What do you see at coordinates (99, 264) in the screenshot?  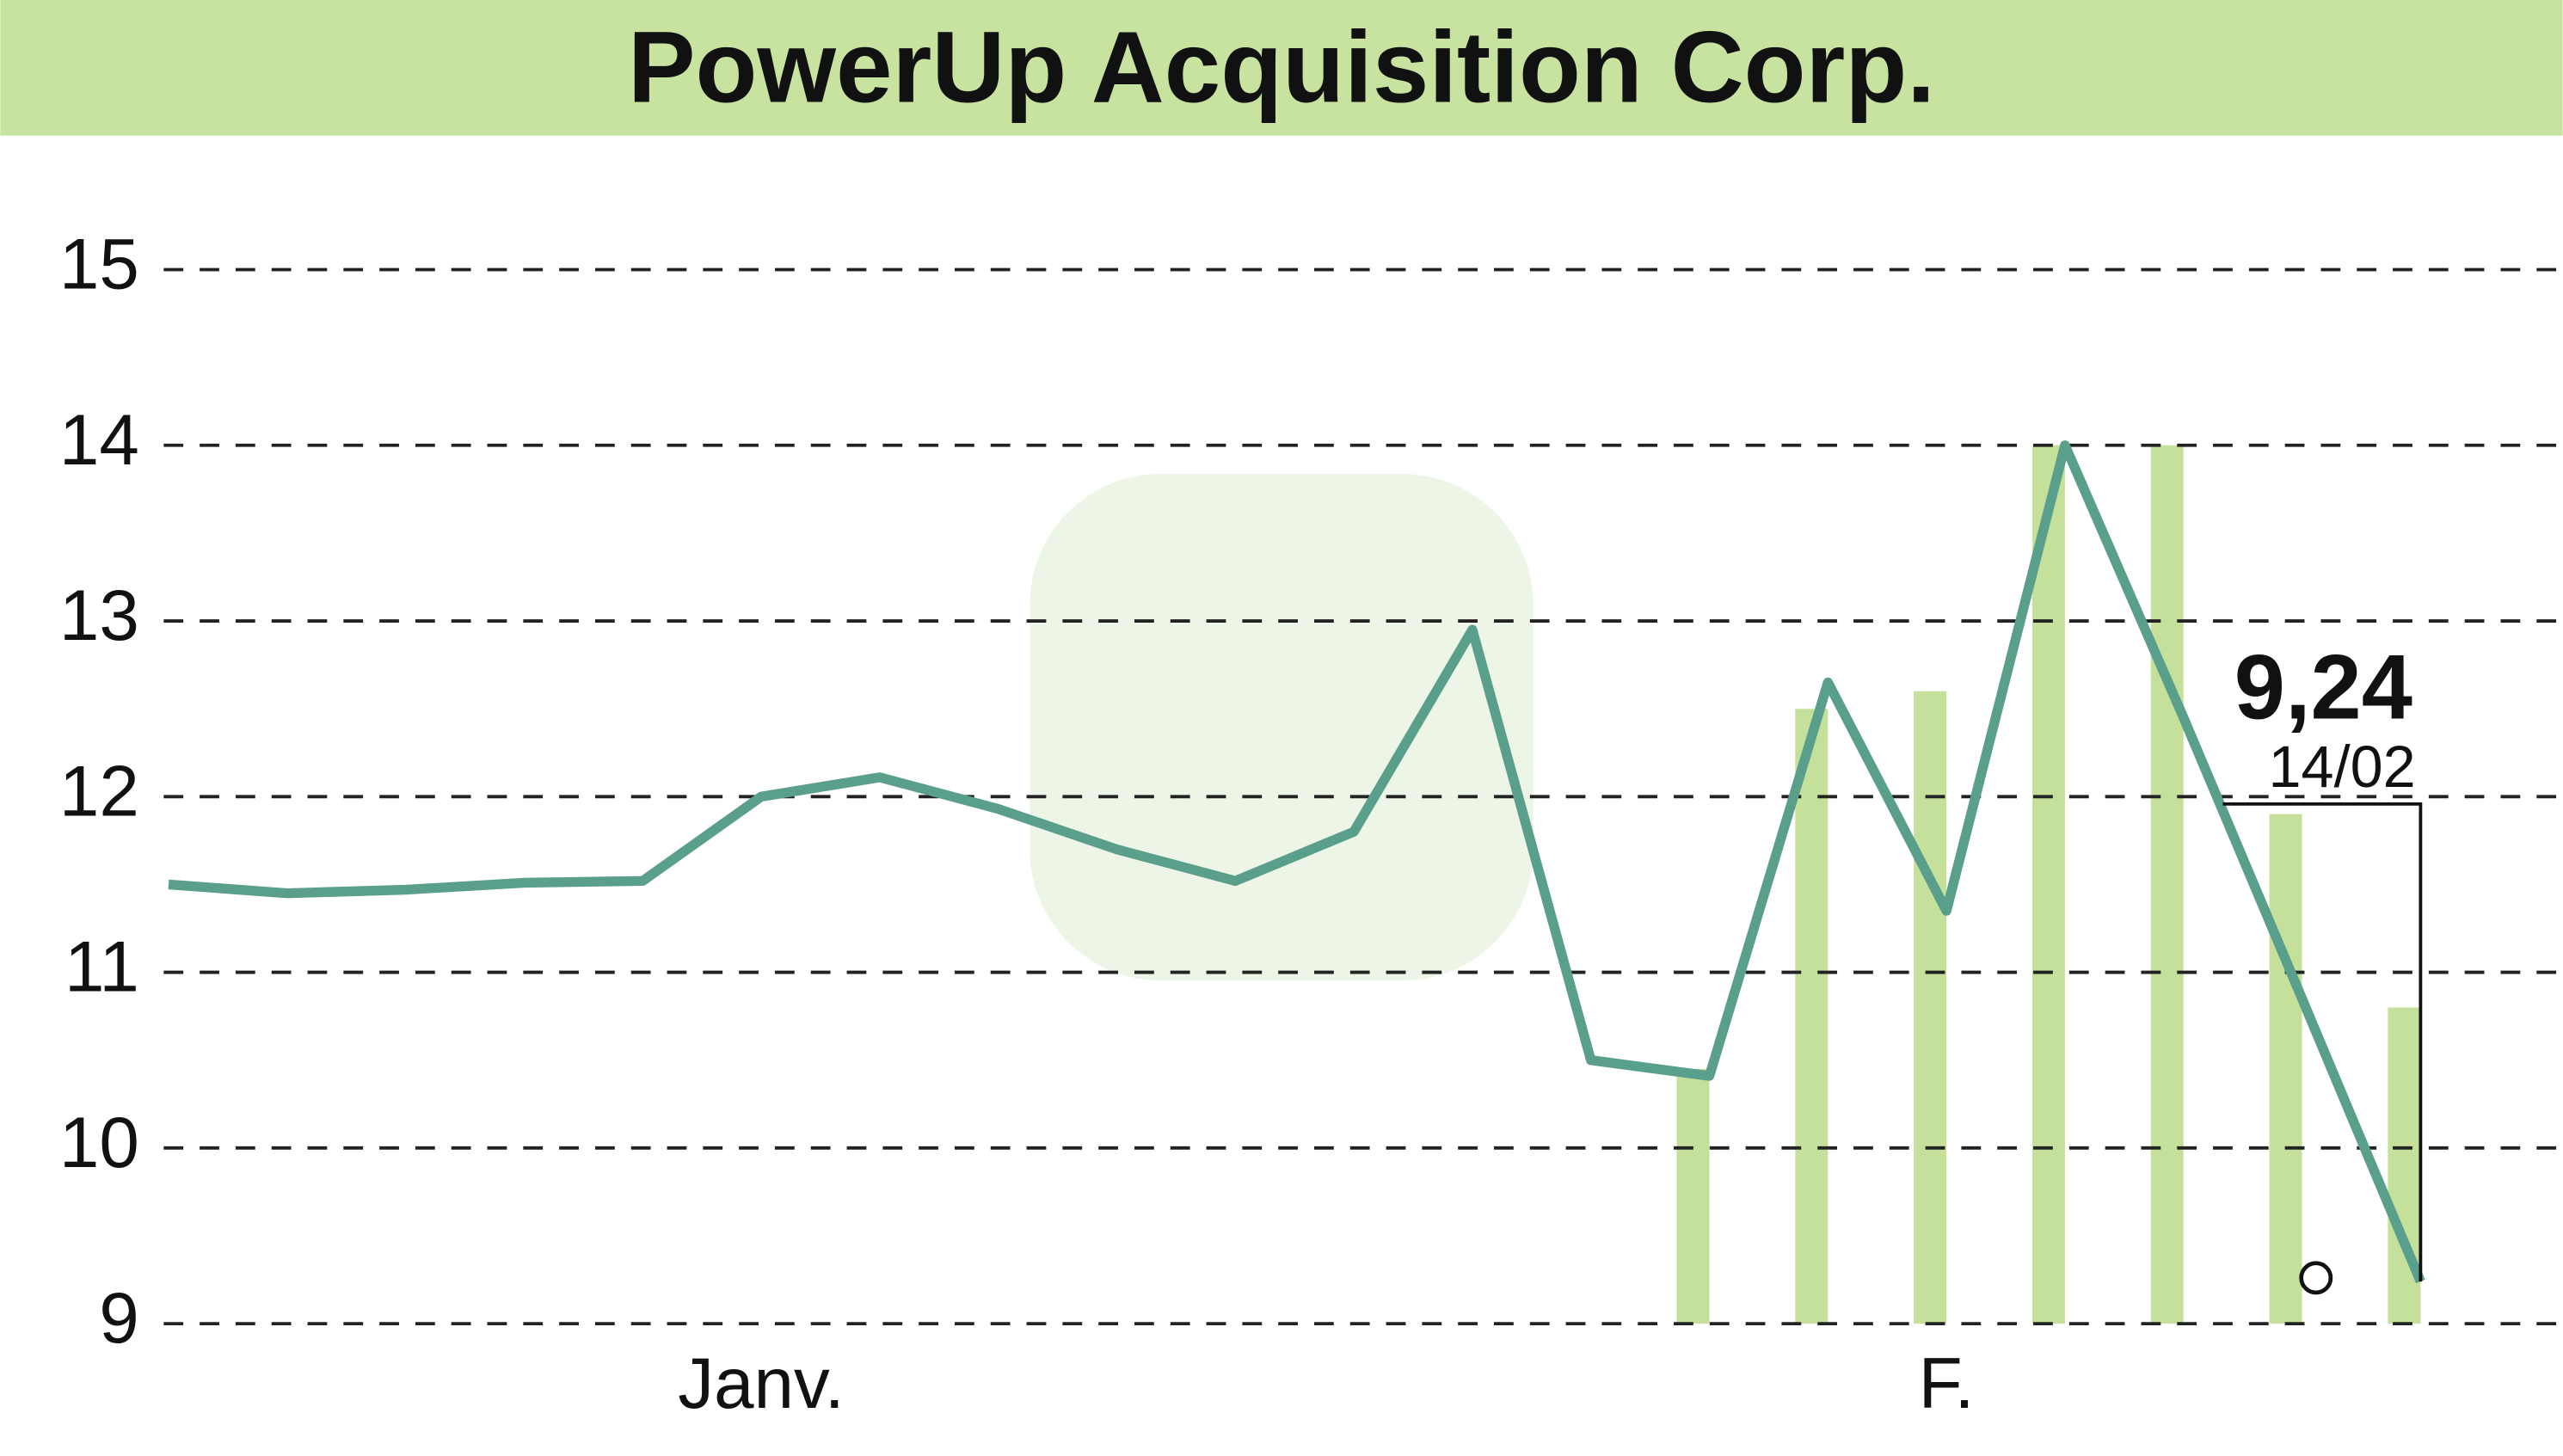 I see `y-tick-label: 15` at bounding box center [99, 264].